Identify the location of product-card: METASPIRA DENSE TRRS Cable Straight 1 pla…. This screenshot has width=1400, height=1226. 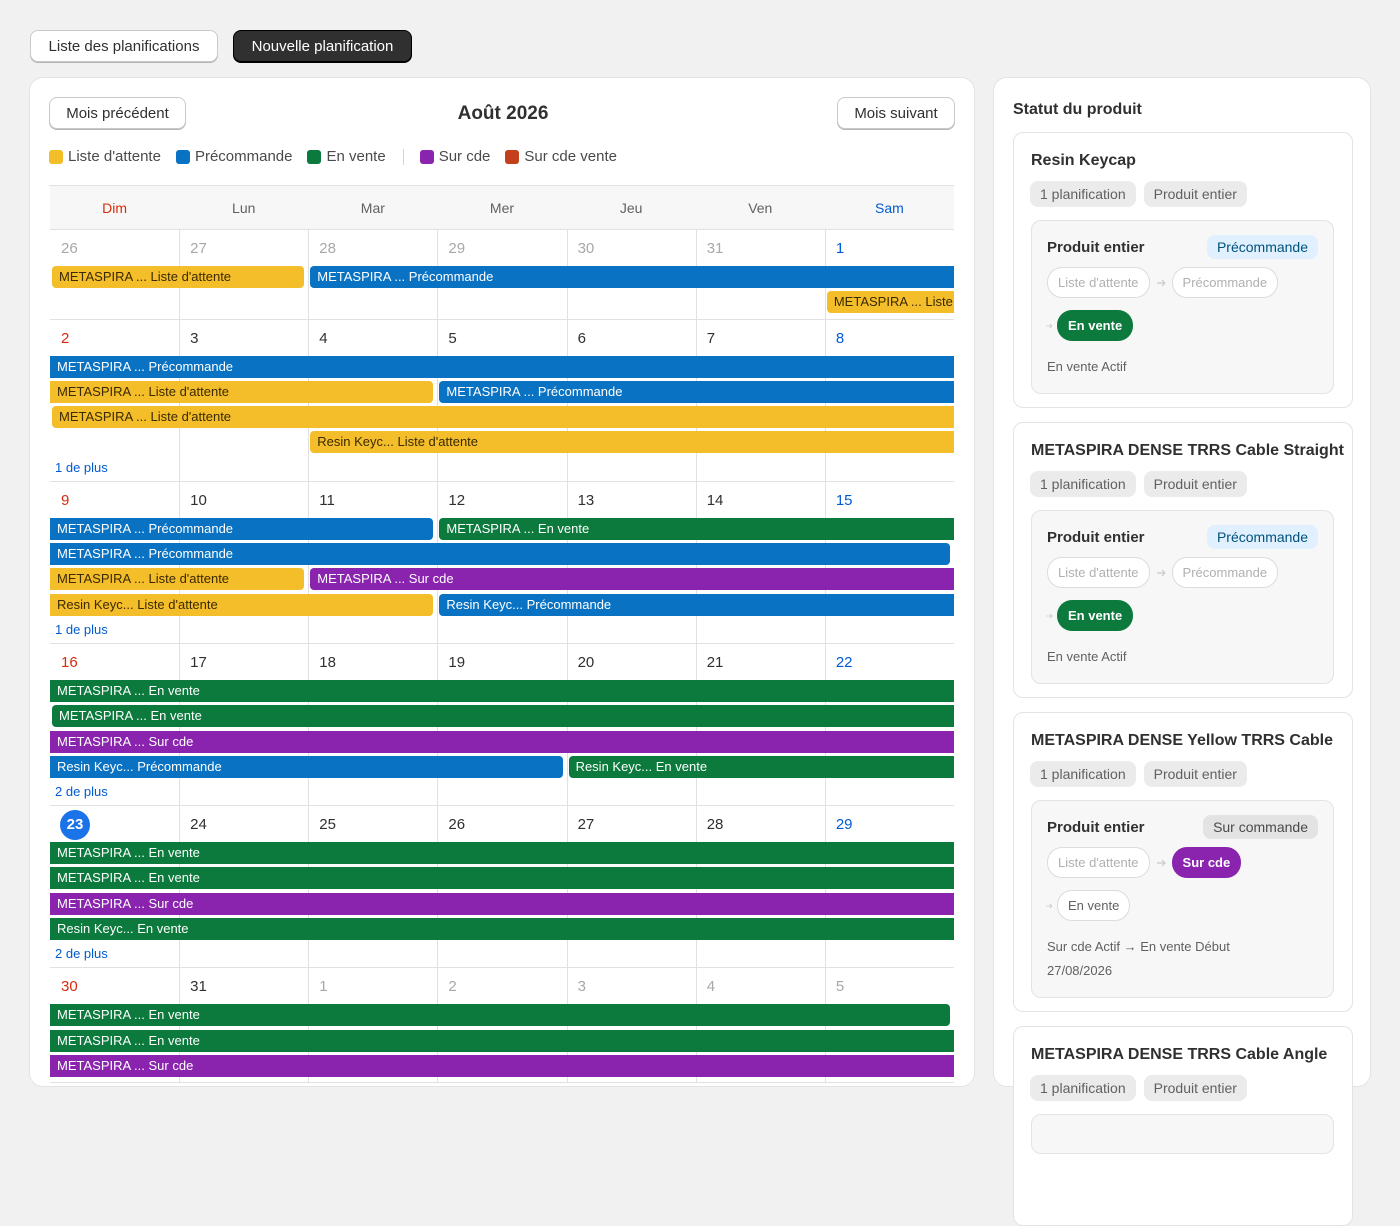
(1183, 560).